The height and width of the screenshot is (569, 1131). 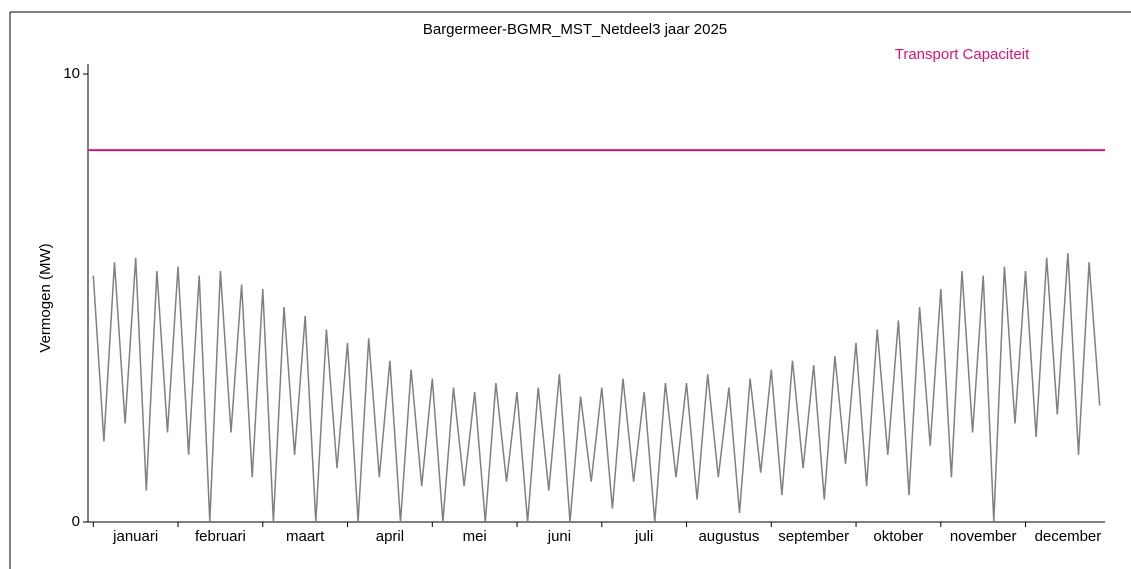 I want to click on x-tick-label: september, so click(x=813, y=536).